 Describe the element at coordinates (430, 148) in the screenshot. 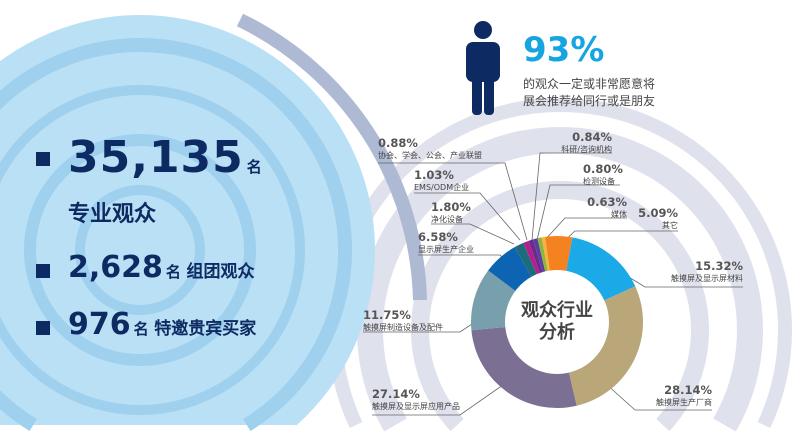

I see `label-association: 0.88% 协会、学会、公会、产业联盟` at that location.